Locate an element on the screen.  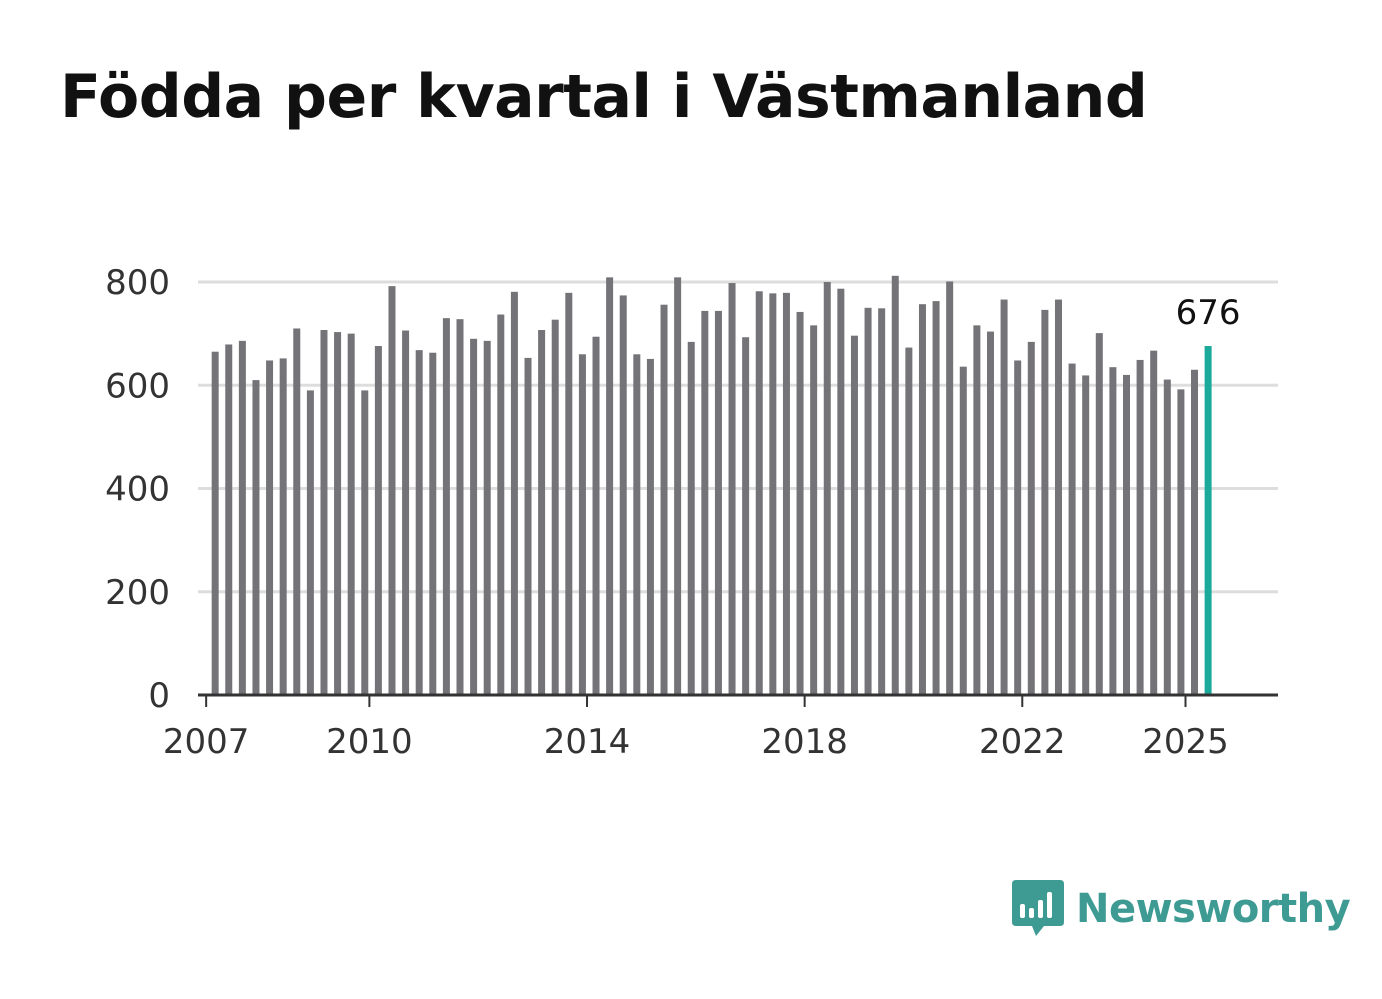
bar-chart-speech-bubble-icon is located at coordinates (1038, 908).